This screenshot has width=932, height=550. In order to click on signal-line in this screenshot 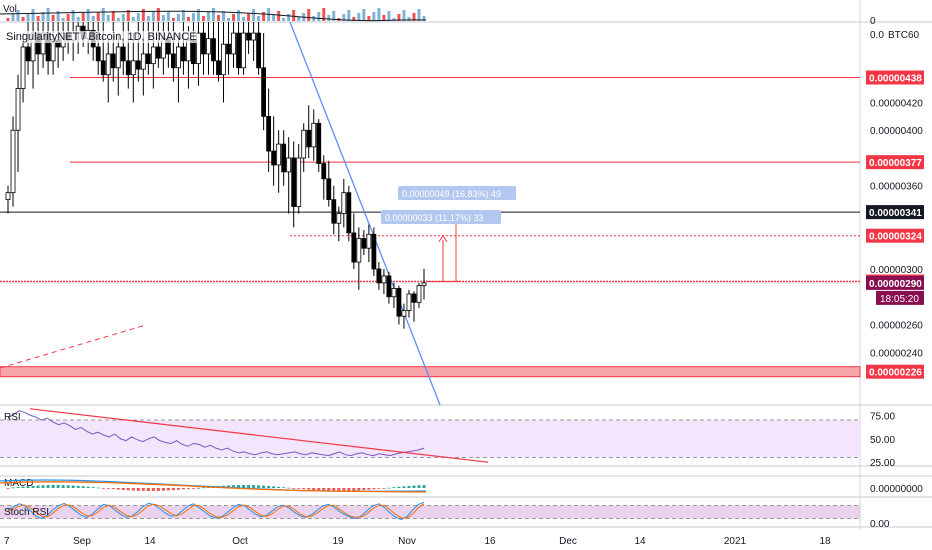, I will do `click(213, 487)`.